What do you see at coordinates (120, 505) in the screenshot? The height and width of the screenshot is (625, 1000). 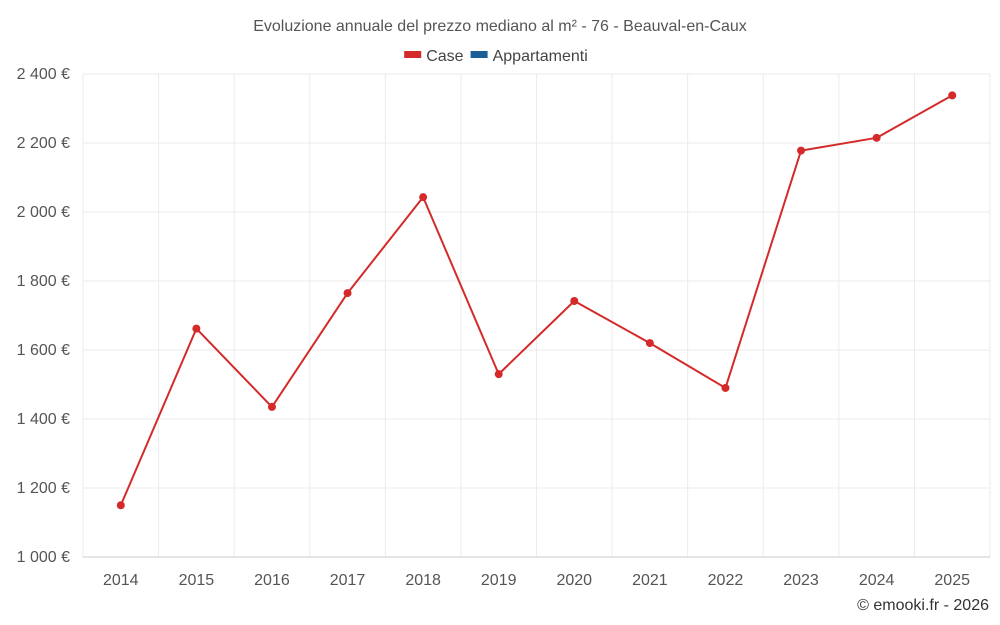 I see `data-point-2014` at bounding box center [120, 505].